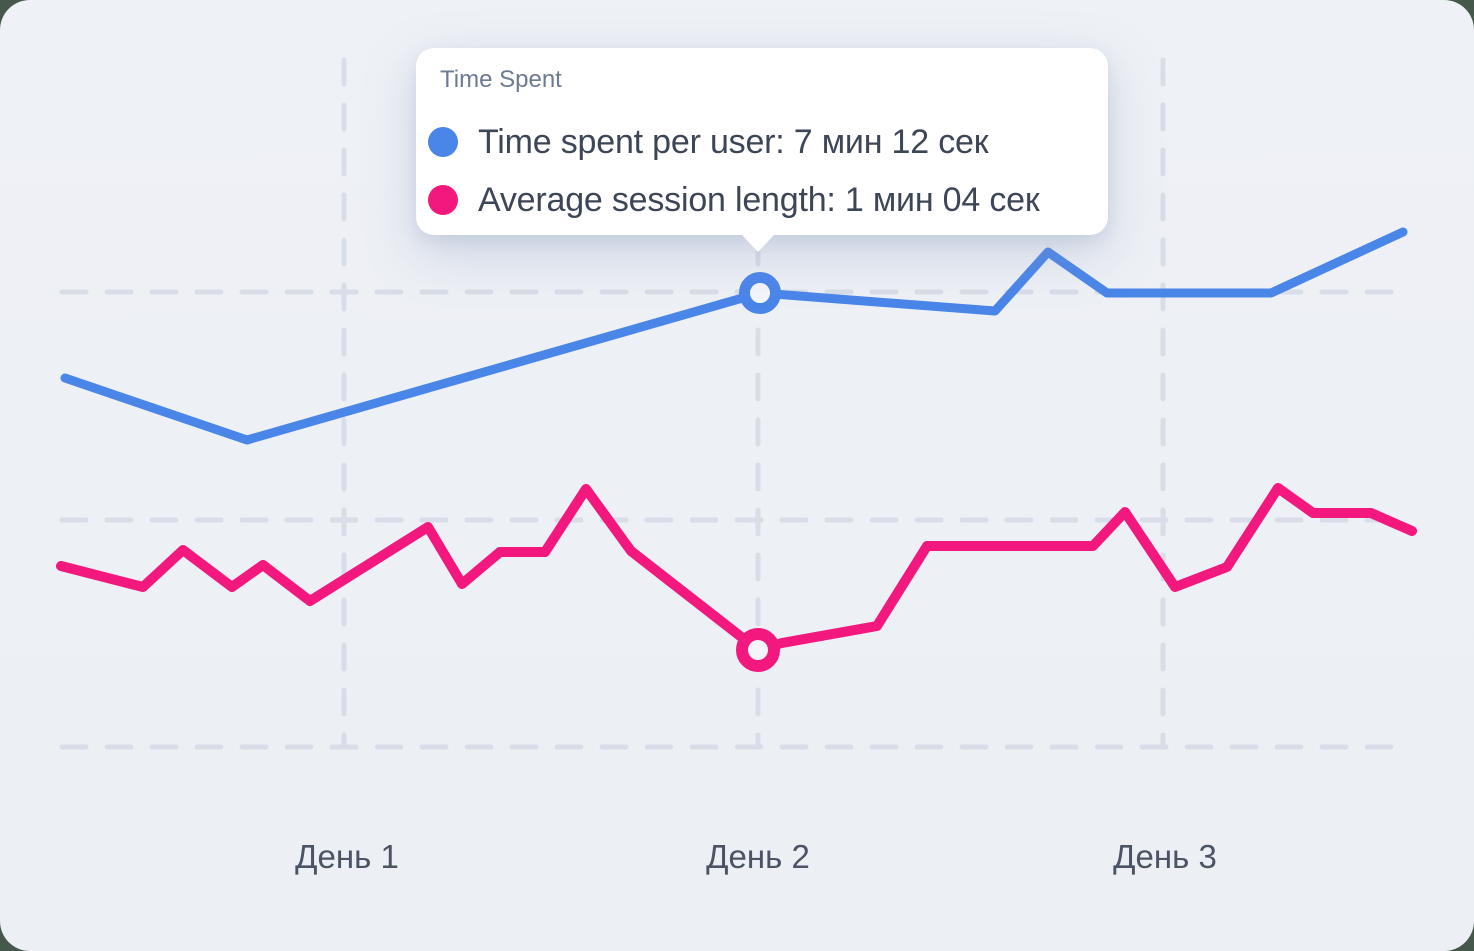 The height and width of the screenshot is (951, 1474). I want to click on highlight-marker-average-session-length, so click(758, 650).